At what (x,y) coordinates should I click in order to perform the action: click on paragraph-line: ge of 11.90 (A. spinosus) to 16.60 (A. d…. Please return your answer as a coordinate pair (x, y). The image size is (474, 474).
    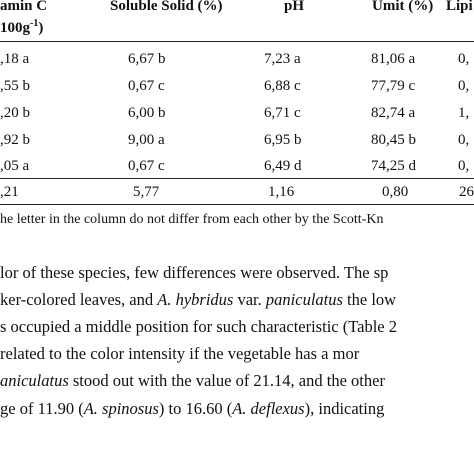
    Looking at the image, I should click on (192, 408).